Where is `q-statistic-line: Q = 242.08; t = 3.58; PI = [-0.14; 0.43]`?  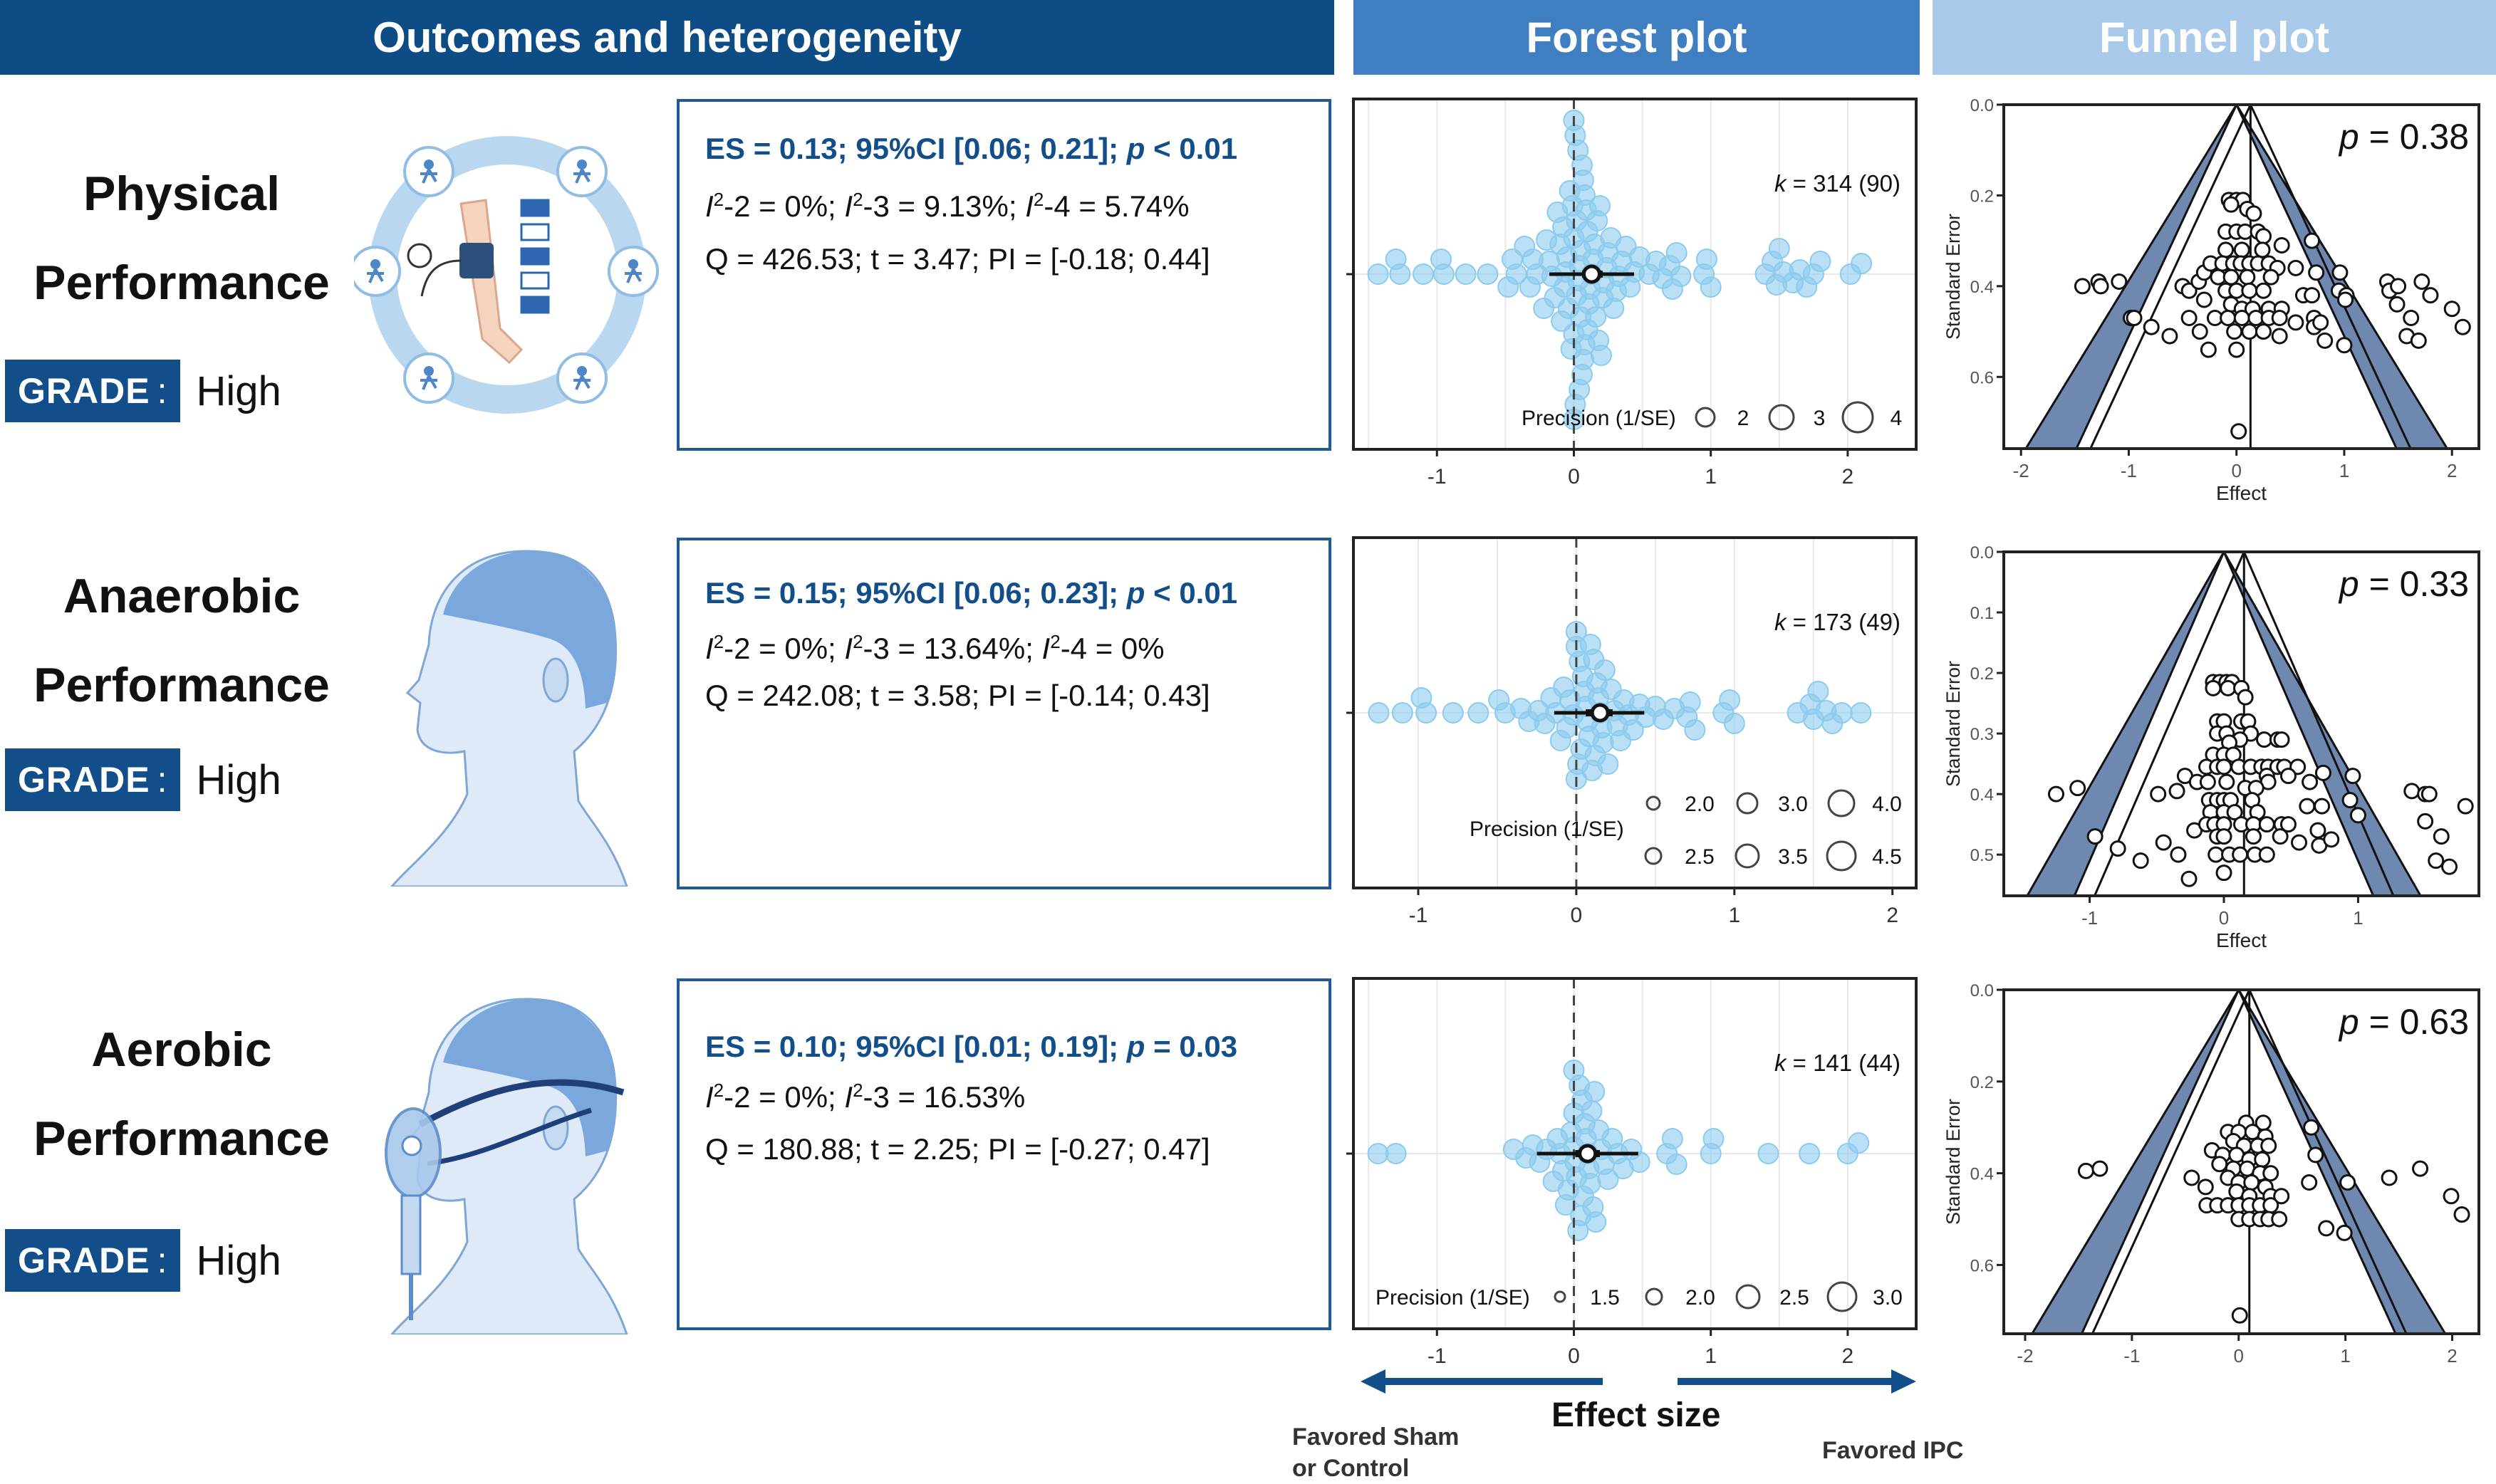 q-statistic-line: Q = 242.08; t = 3.58; PI = [-0.14; 0.43] is located at coordinates (957, 695).